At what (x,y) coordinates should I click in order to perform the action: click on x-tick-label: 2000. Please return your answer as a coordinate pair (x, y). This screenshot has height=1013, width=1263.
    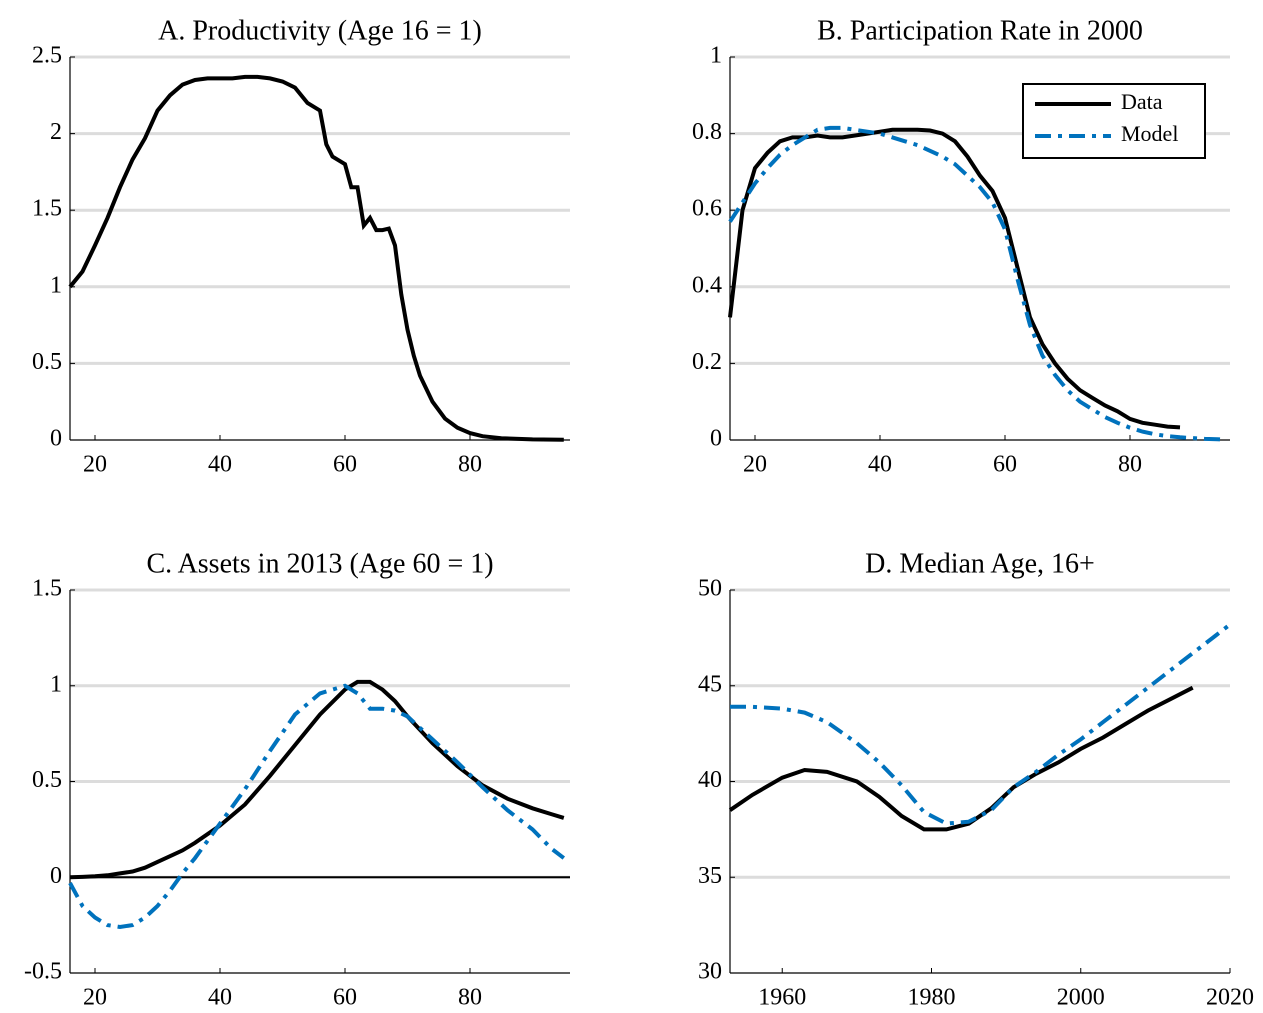
    Looking at the image, I should click on (1081, 998).